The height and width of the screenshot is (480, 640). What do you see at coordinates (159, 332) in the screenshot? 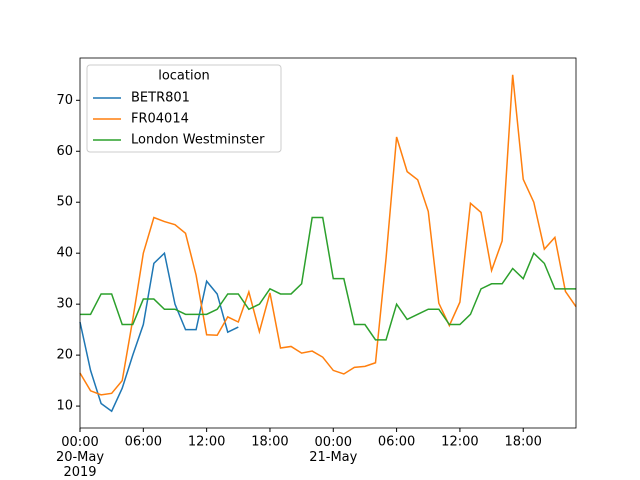
I see `series-line` at bounding box center [159, 332].